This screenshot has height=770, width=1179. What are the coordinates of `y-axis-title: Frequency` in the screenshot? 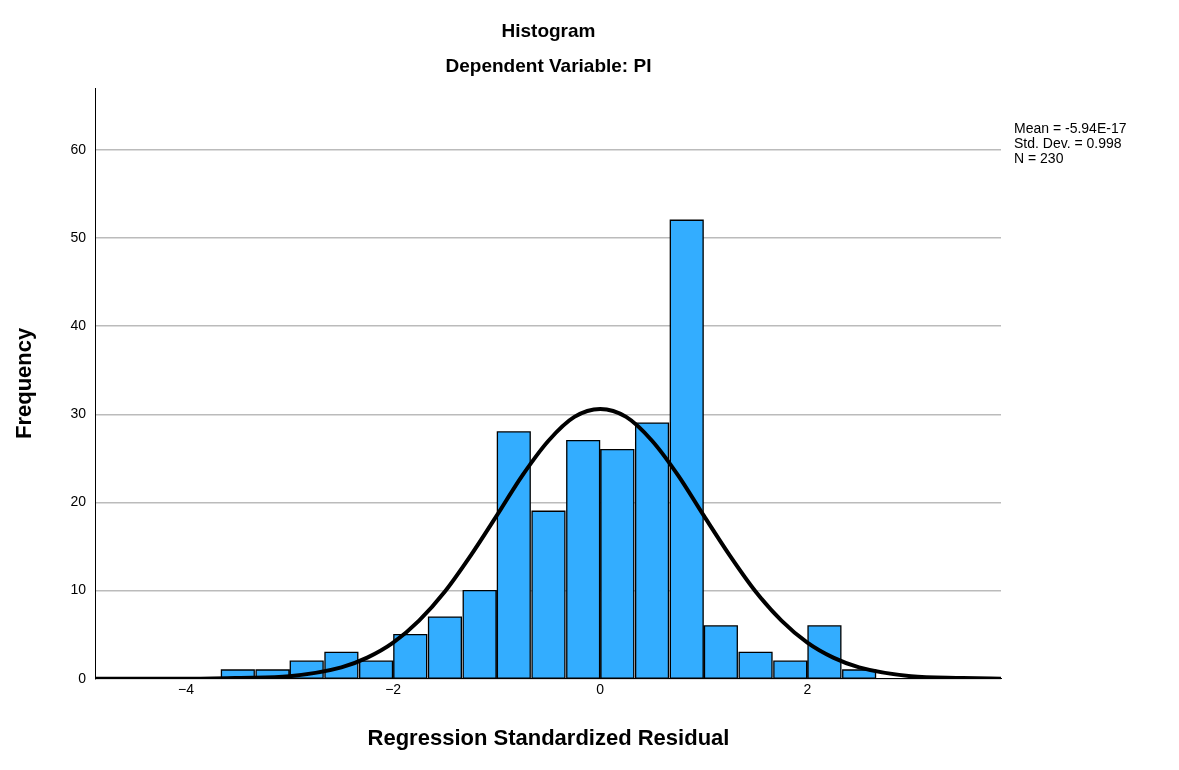 It's located at (24, 383).